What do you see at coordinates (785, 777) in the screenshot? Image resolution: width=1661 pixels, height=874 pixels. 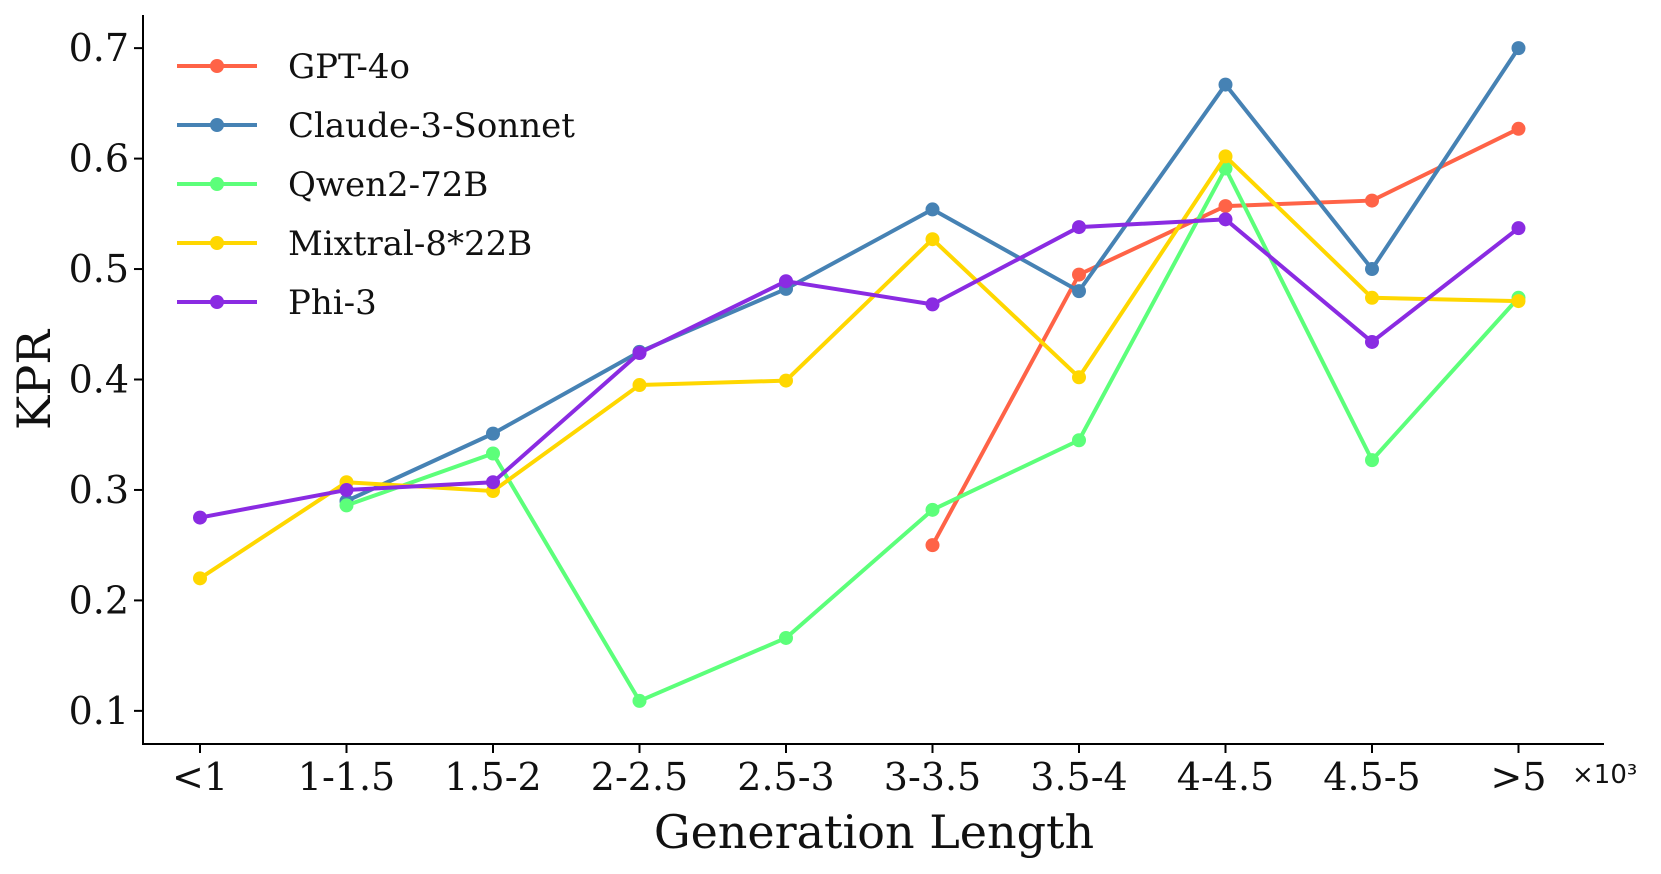 I see `x-tick-label: 2.5-3` at bounding box center [785, 777].